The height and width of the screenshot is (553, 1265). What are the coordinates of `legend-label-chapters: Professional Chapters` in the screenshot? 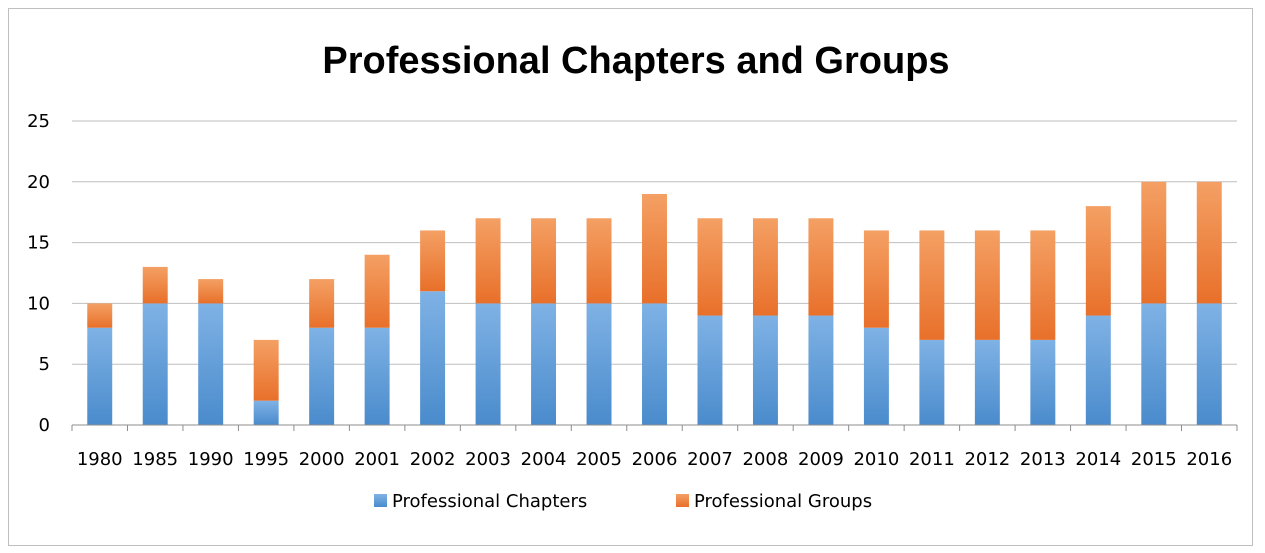 It's located at (489, 501).